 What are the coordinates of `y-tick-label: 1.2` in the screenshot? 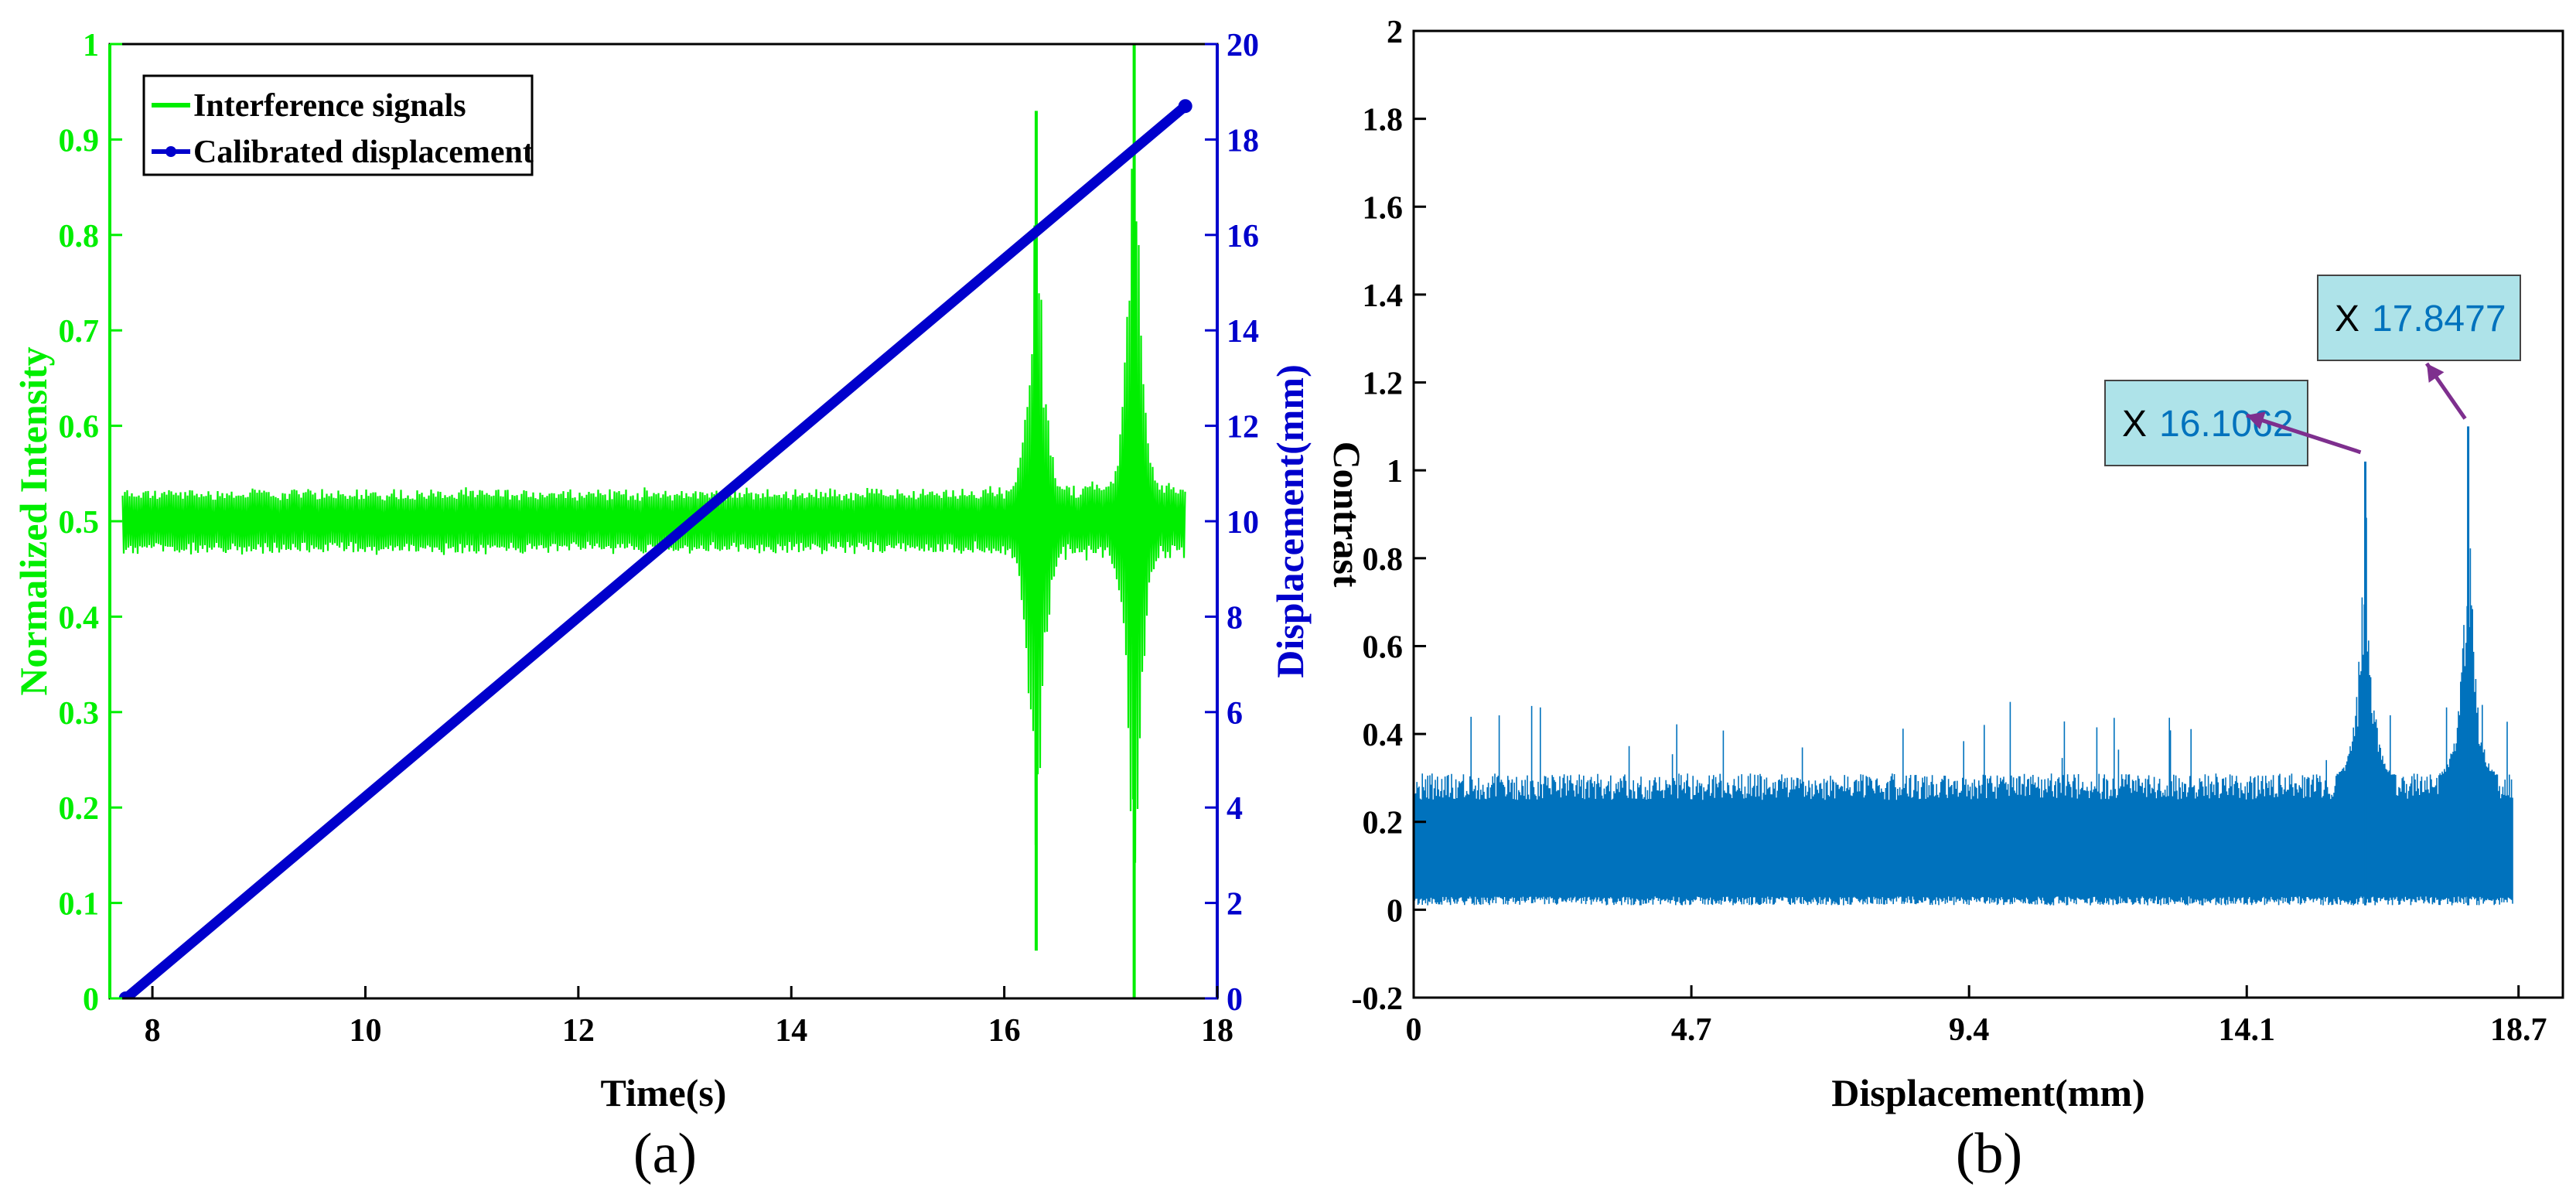 It's located at (1383, 384).